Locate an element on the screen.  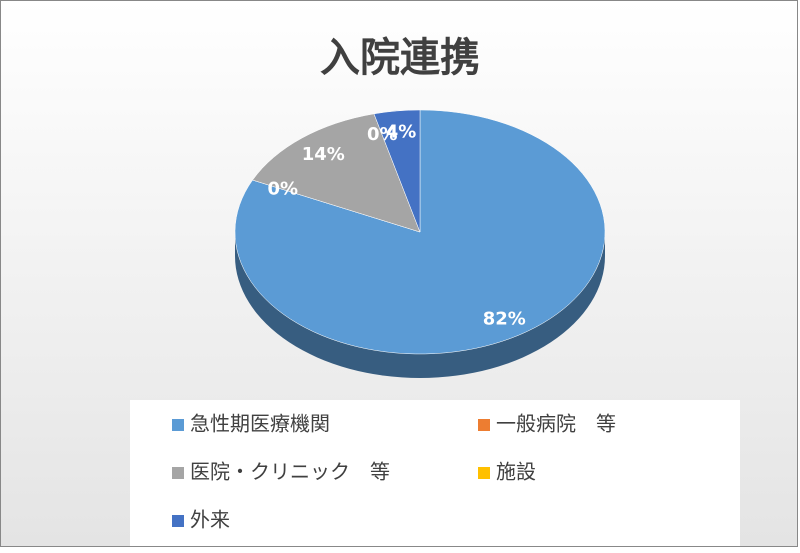
pie-side is located at coordinates (420, 305).